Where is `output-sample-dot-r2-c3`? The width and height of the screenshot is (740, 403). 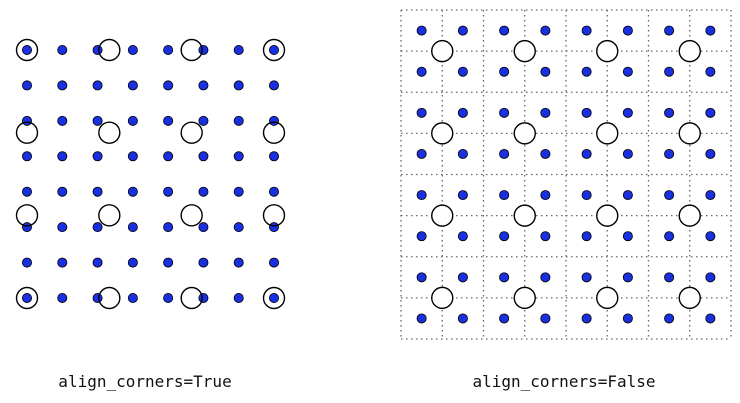
output-sample-dot-r2-c3 is located at coordinates (545, 112).